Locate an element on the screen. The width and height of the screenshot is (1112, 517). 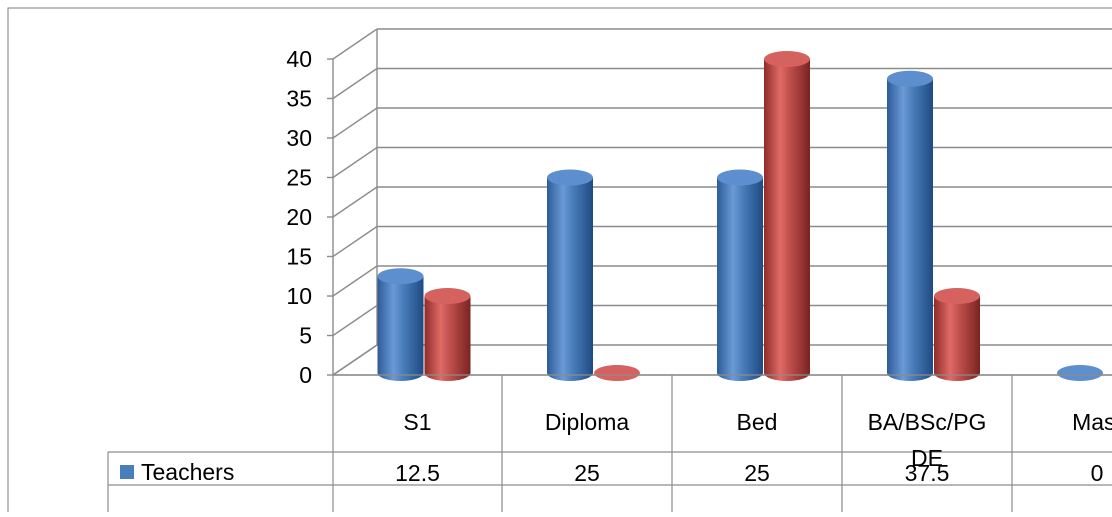
table-value: 37.5 is located at coordinates (927, 473).